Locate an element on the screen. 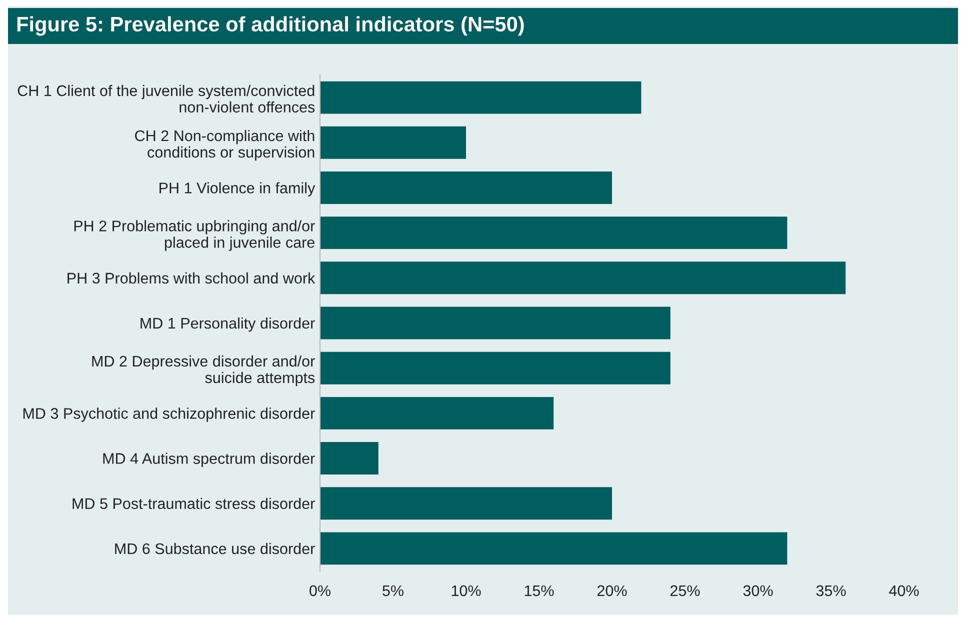 Image resolution: width=964 pixels, height=621 pixels. y-tick-label: CH 1 Client of the juvenile system/convicted non-violent offences is located at coordinates (166, 98).